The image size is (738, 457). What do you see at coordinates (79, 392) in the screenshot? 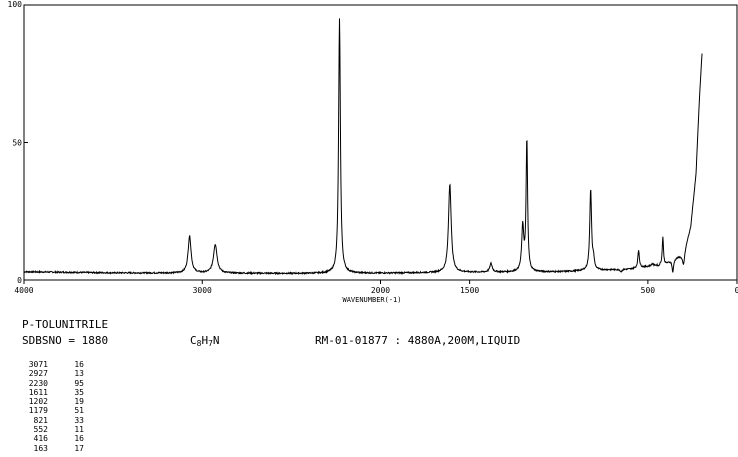
I see `peak-intensity: 35` at bounding box center [79, 392].